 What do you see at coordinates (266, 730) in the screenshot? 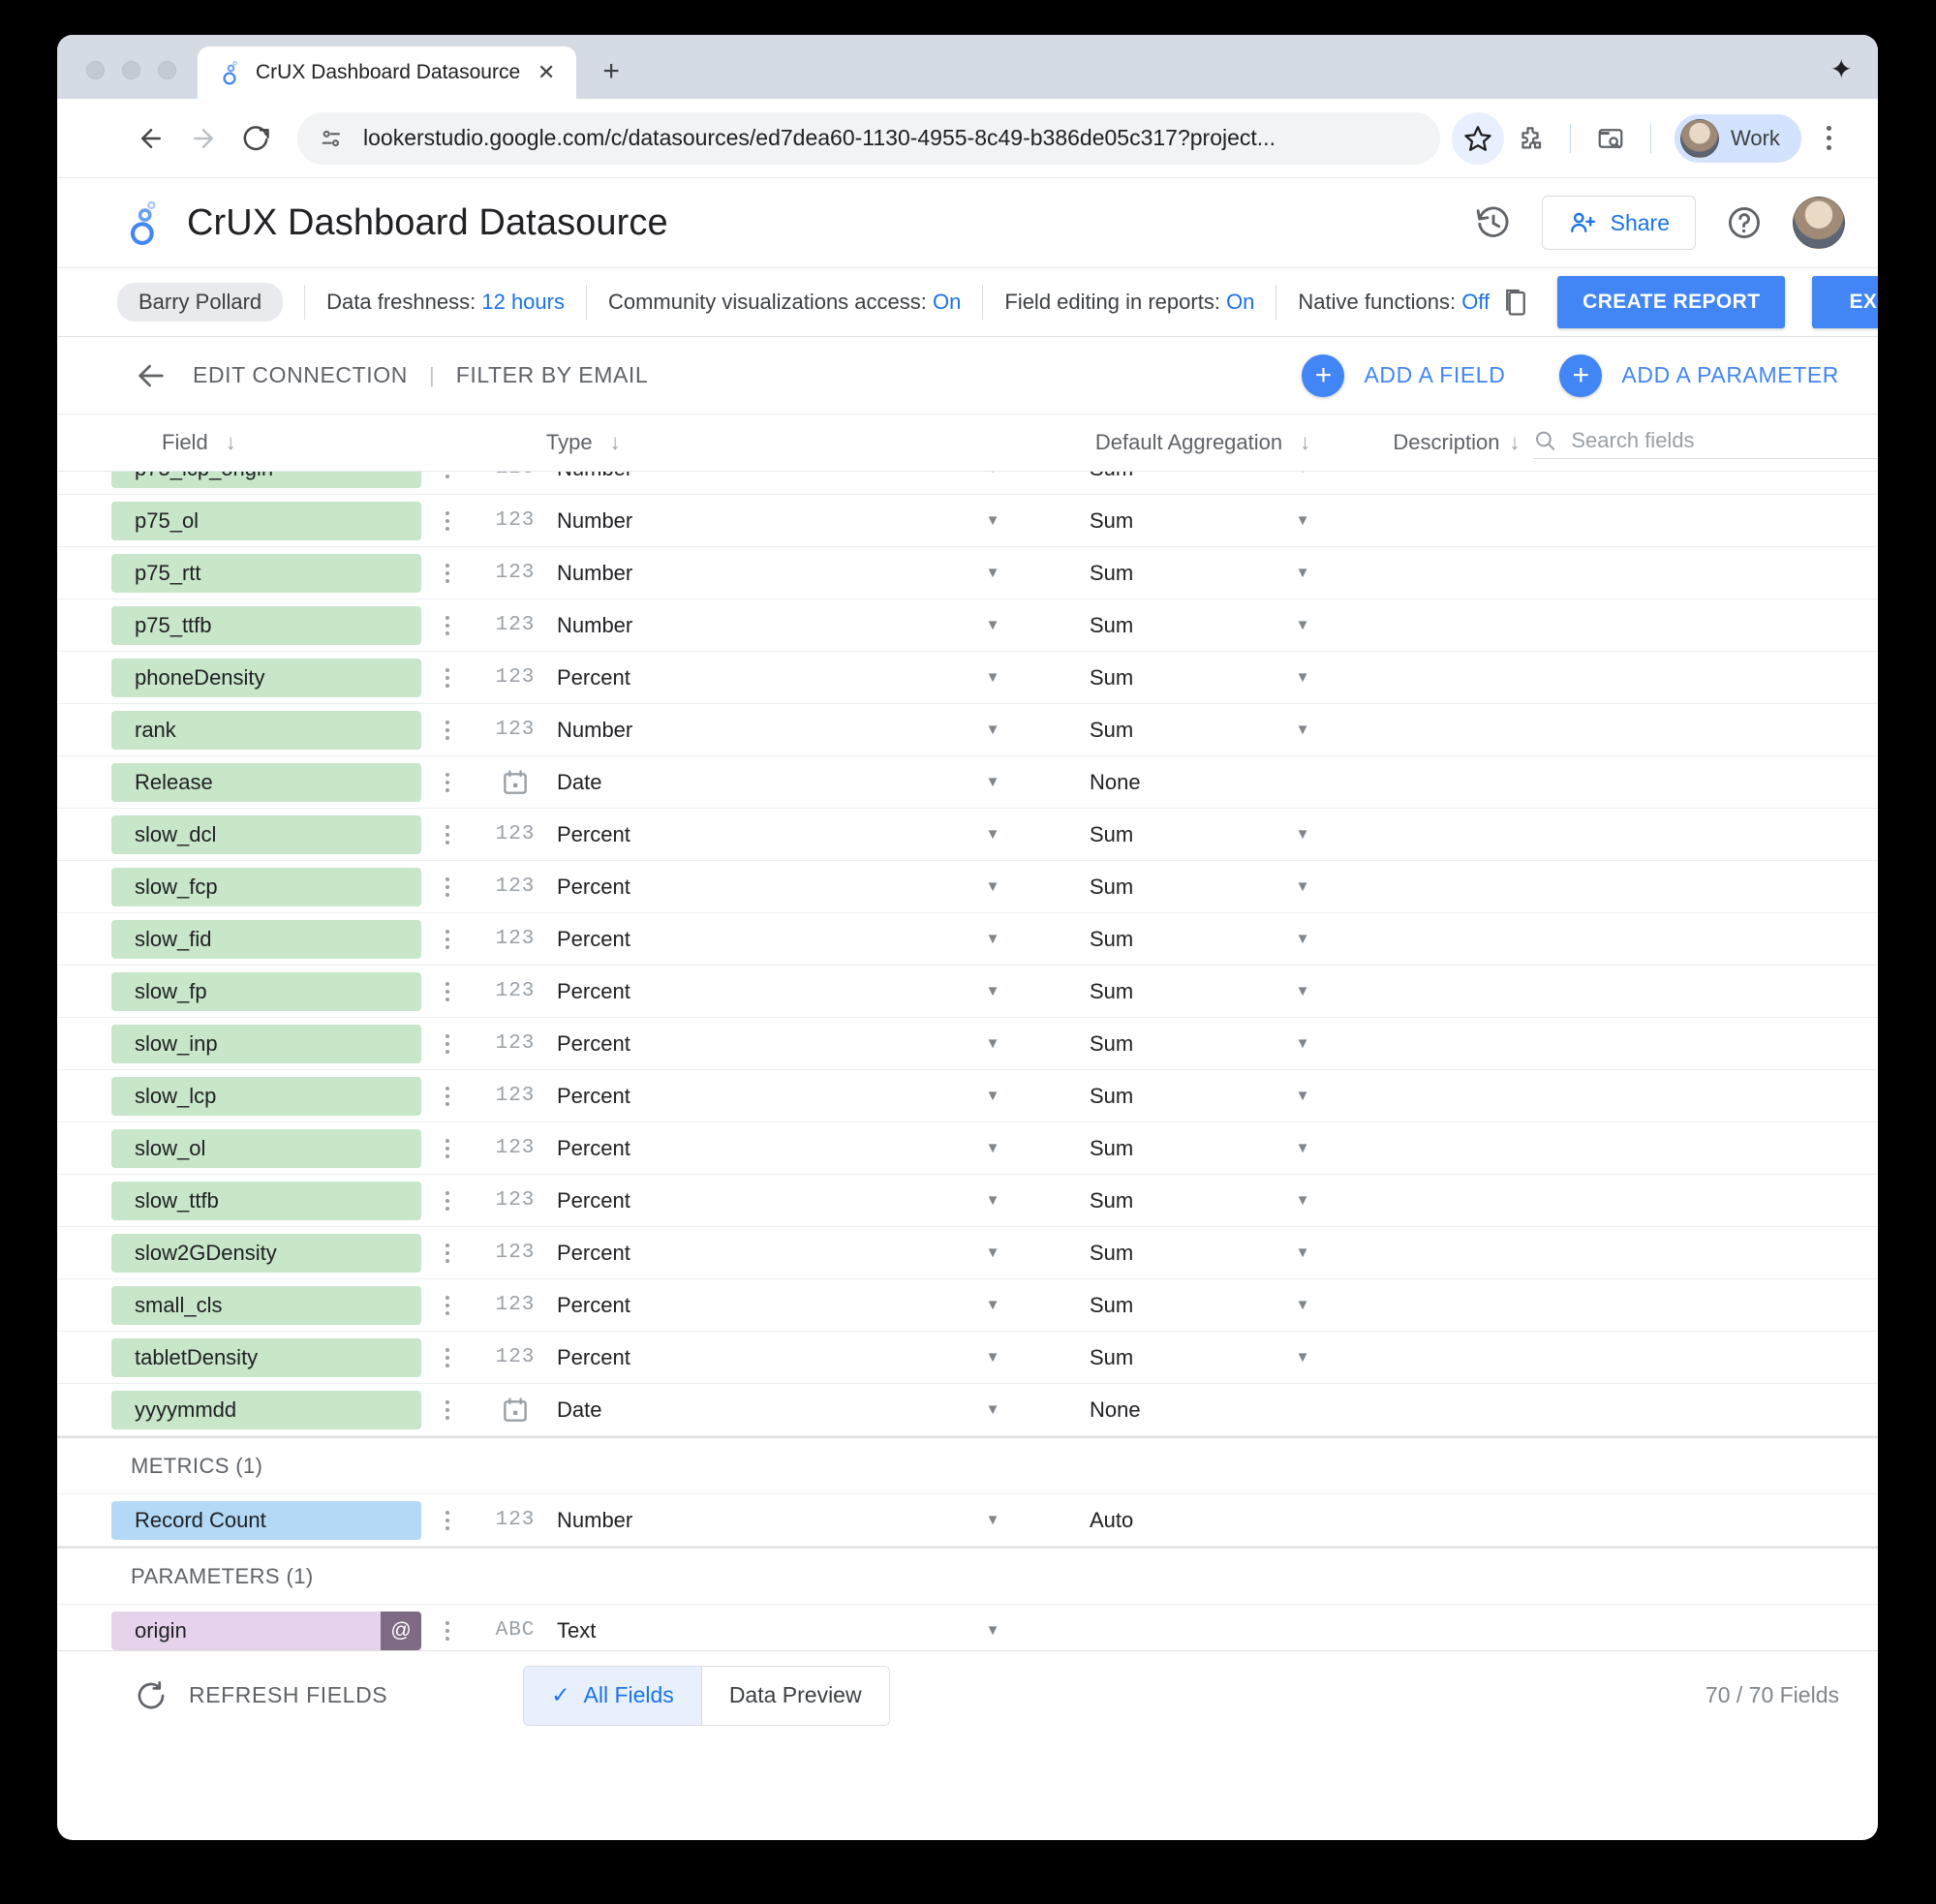
I see `dimension-field-chip: rank` at bounding box center [266, 730].